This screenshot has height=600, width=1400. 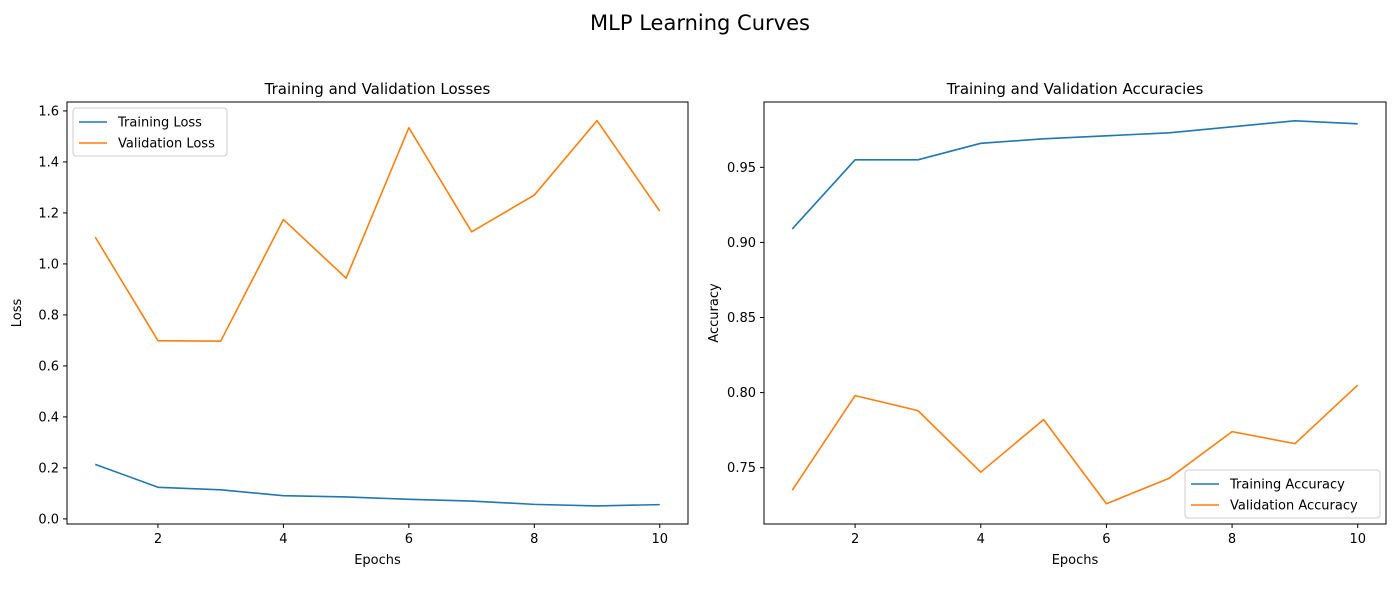 I want to click on figure-suptitle: MLP Learning Curves, so click(x=700, y=23).